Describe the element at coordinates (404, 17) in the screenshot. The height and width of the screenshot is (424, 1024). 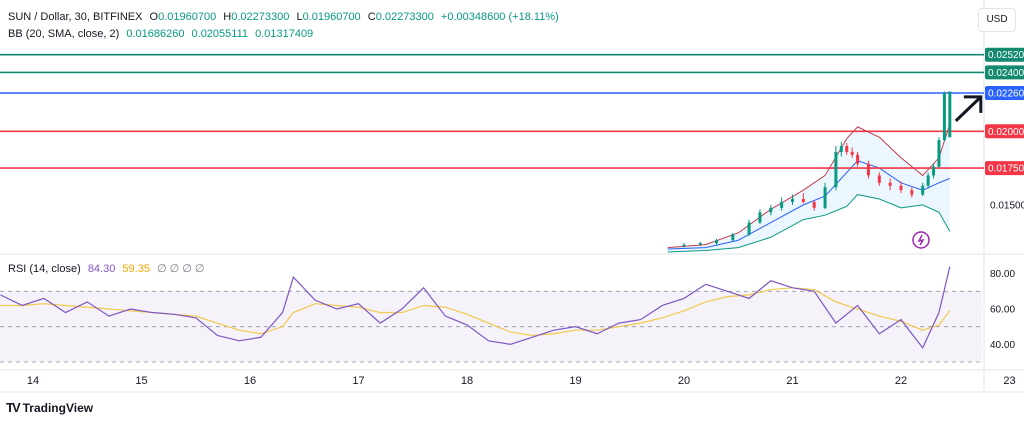
I see `close-value: 0.02273300` at that location.